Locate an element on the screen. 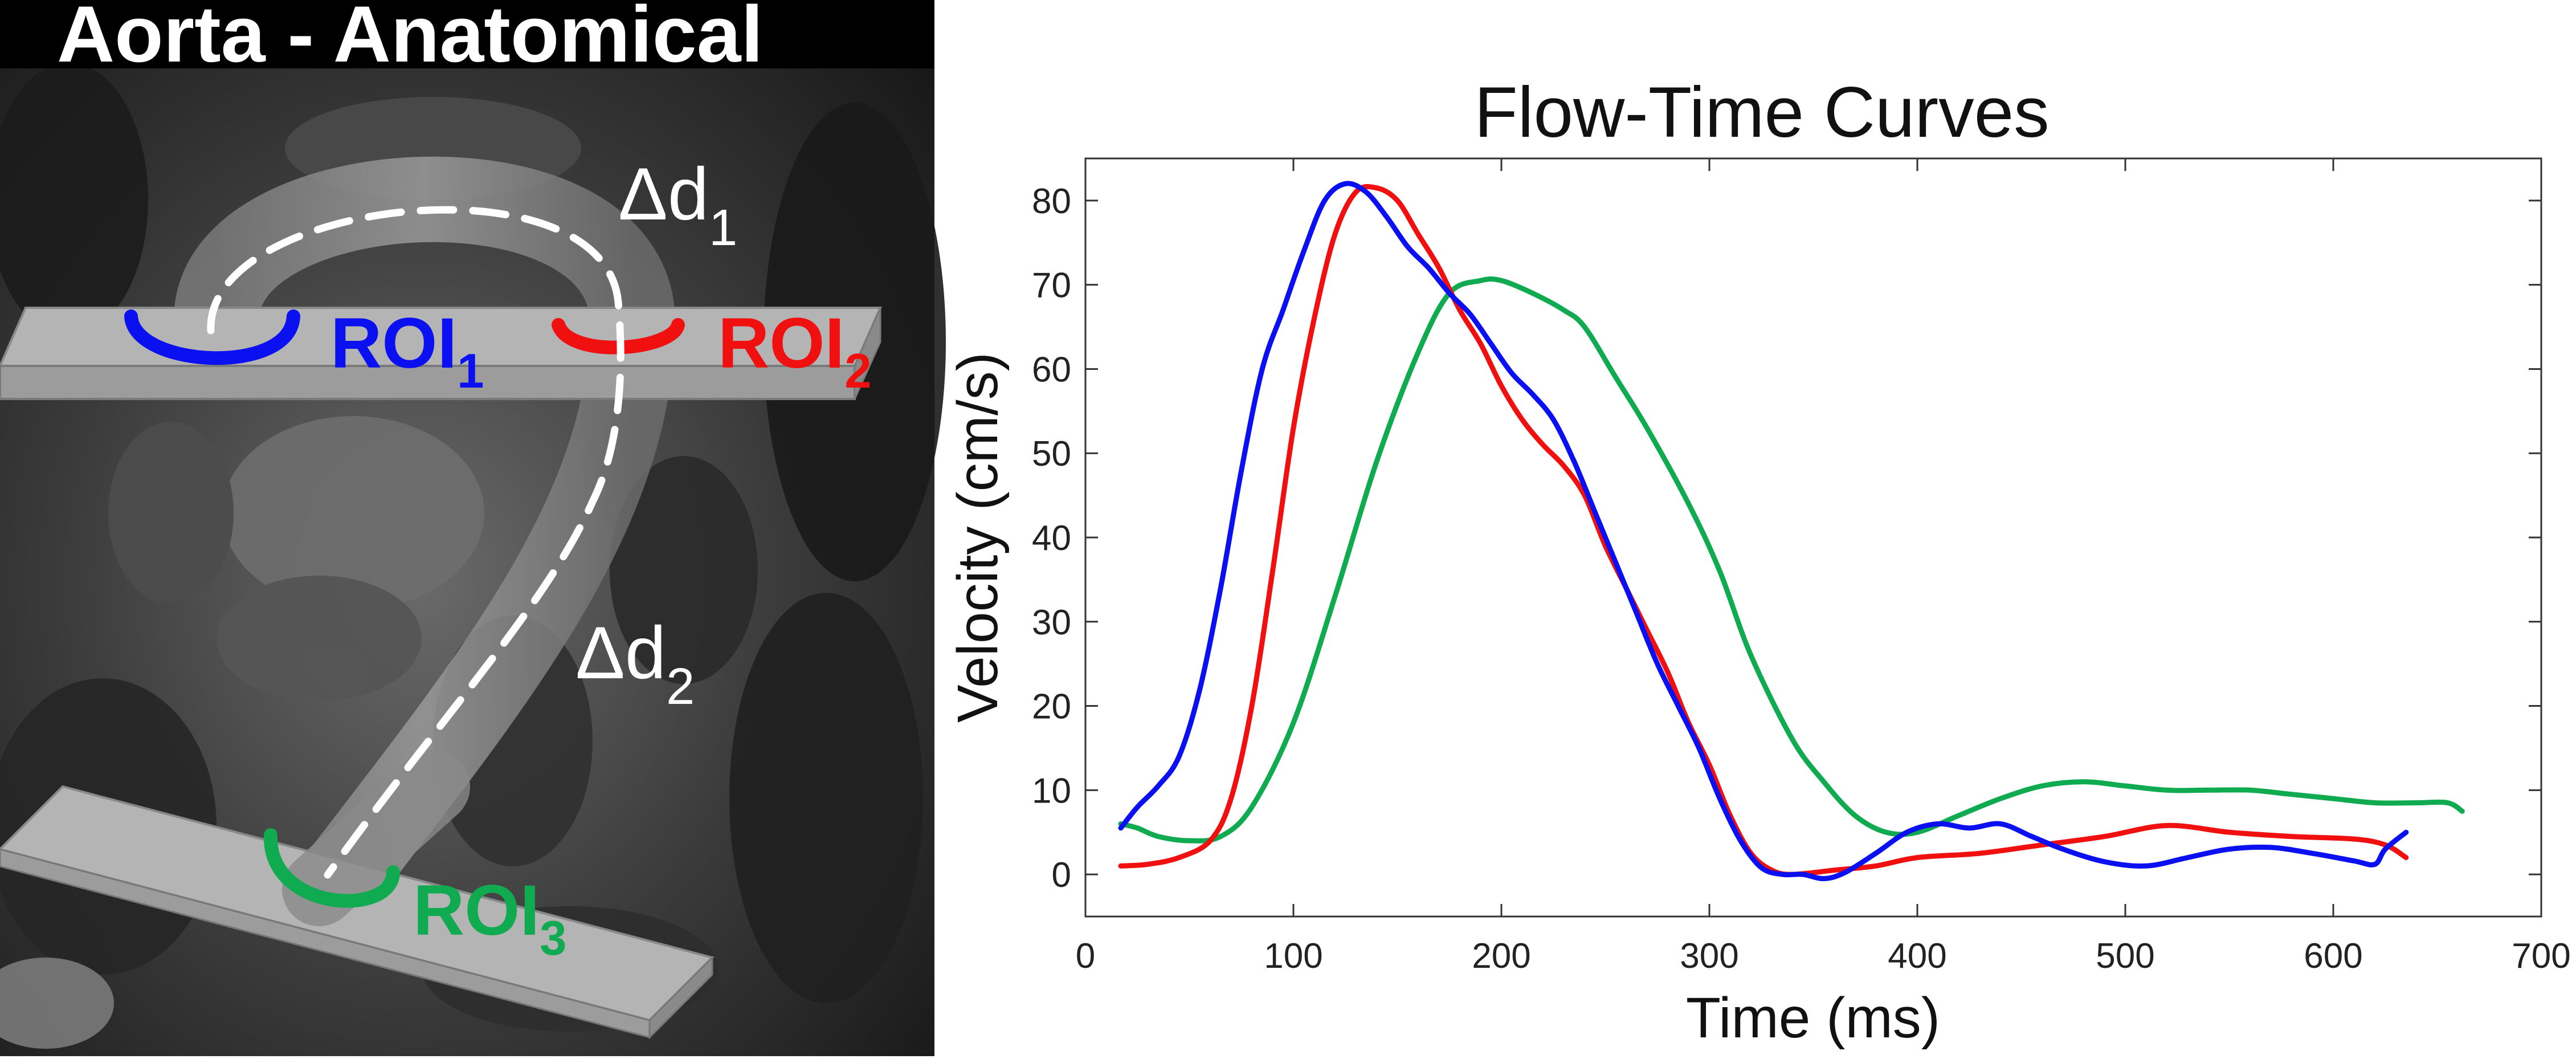 The image size is (2576, 1059). title-band is located at coordinates (467, 34).